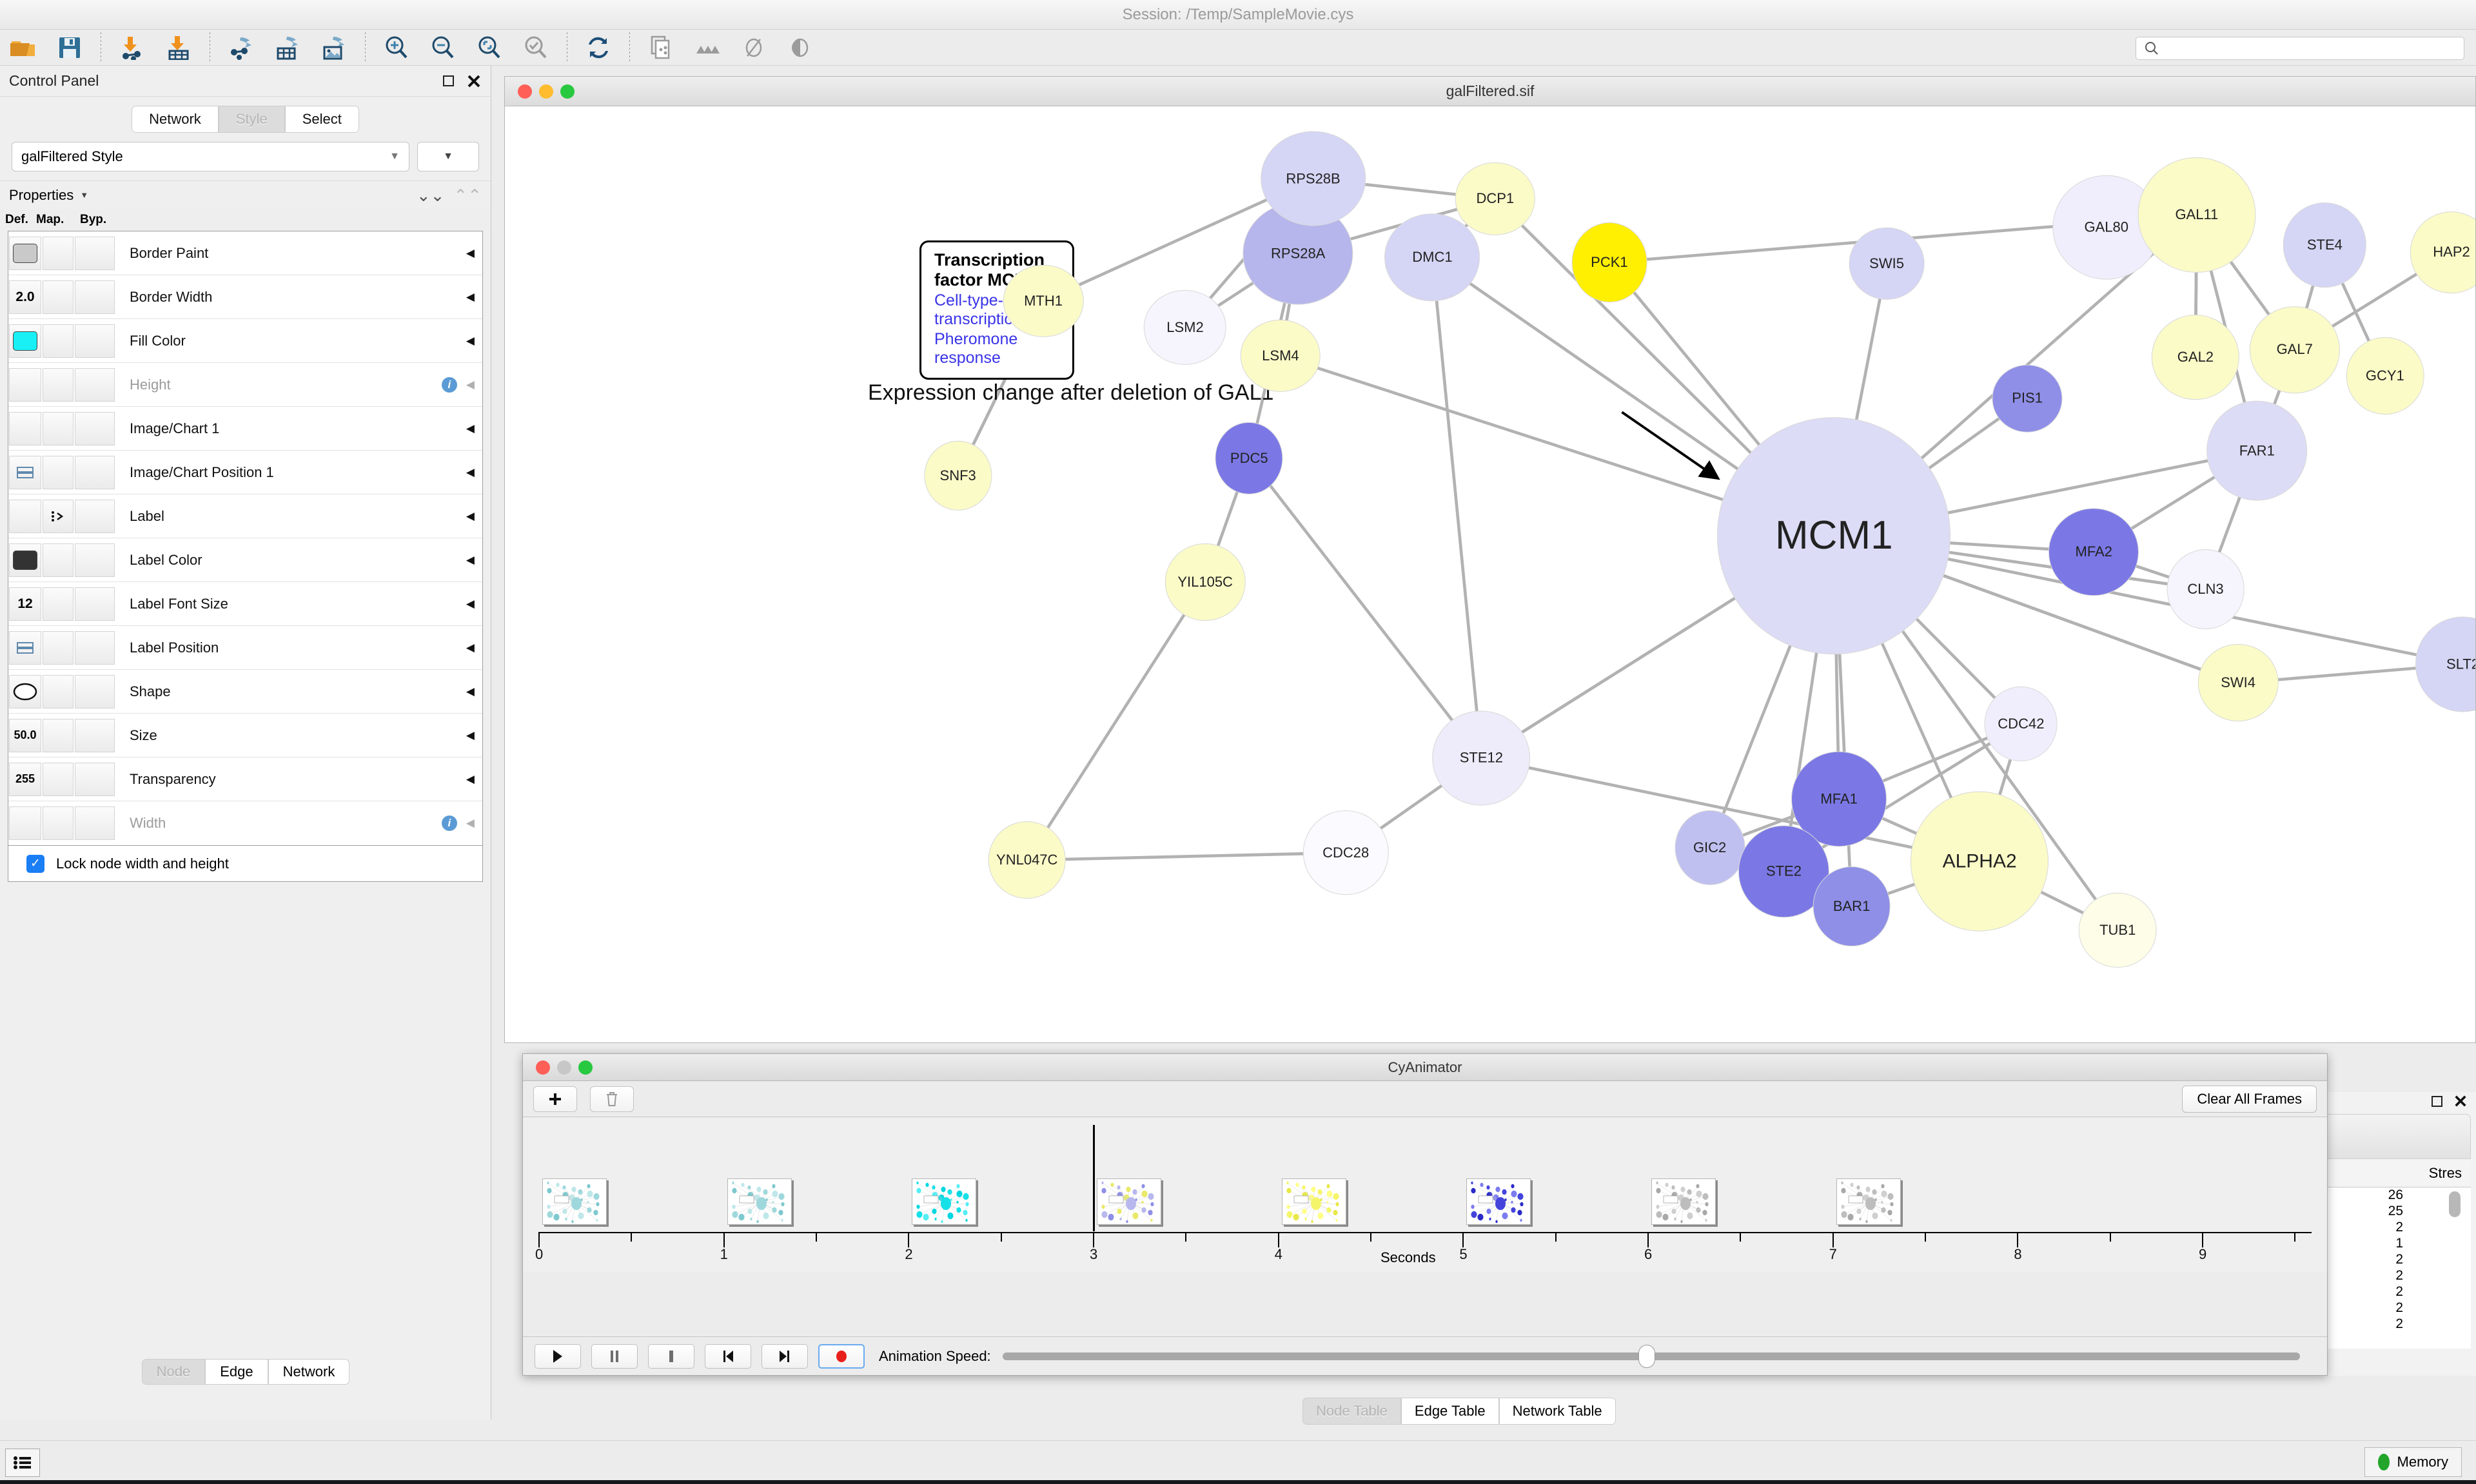  I want to click on property-row-label: Label ◀, so click(245, 516).